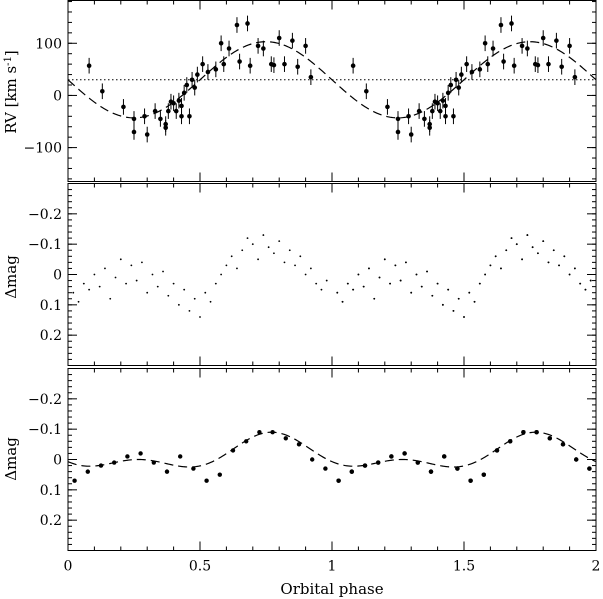 This screenshot has width=603, height=599. What do you see at coordinates (45, 460) in the screenshot?
I see `binned-y-tick-labels: −0.2 −0.1 0 0.1 0.2` at bounding box center [45, 460].